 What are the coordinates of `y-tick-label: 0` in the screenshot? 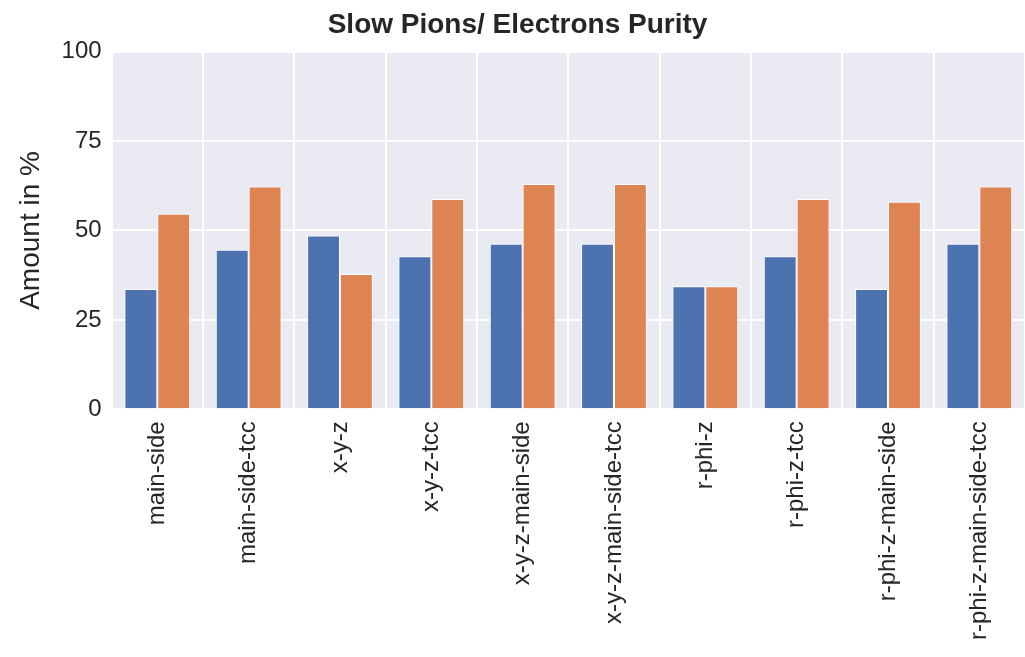 It's located at (95, 407).